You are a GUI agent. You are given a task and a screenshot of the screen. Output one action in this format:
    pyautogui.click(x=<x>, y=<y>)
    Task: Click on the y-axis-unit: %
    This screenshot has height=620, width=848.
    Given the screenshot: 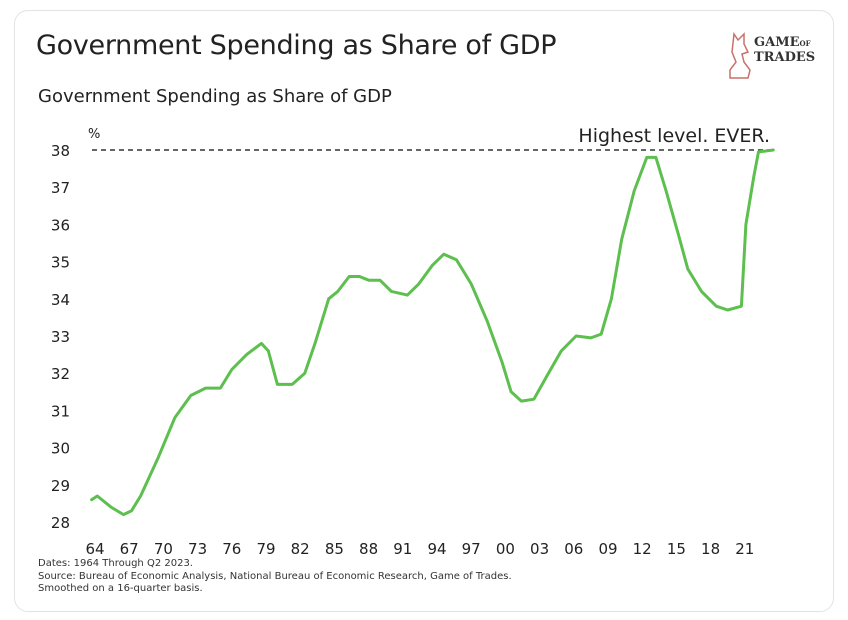 What is the action you would take?
    pyautogui.click(x=94, y=134)
    